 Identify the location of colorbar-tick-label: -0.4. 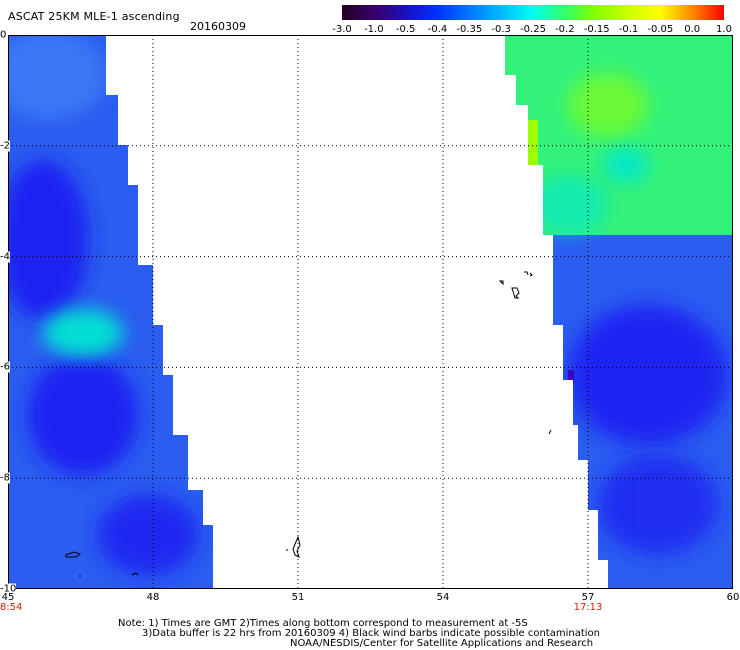
(437, 29).